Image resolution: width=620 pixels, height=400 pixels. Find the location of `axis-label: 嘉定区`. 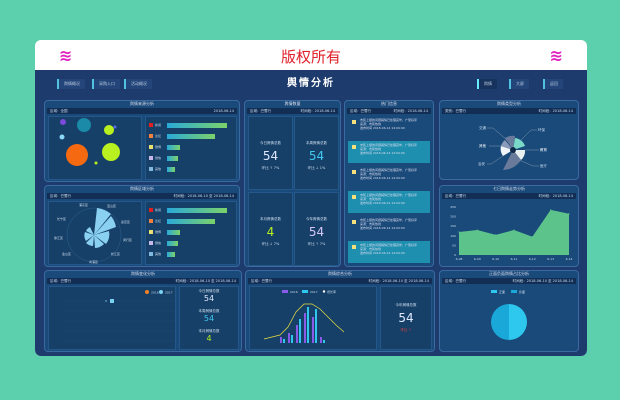

axis-label: 嘉定区 is located at coordinates (126, 222).